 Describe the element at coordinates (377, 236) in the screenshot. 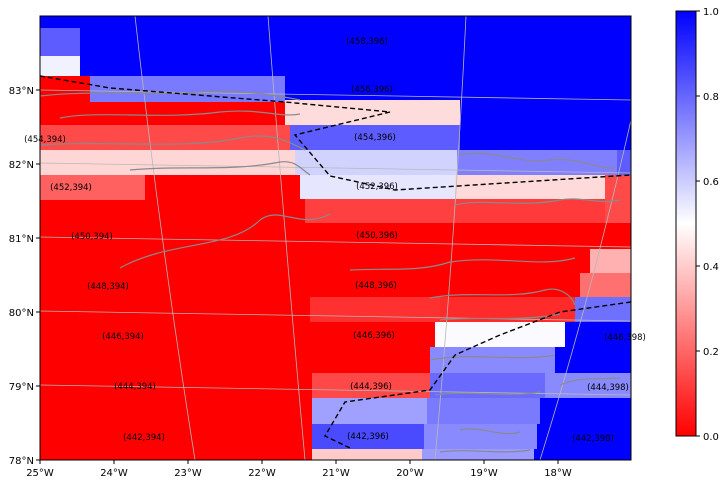

I see `cell-label: (450,396)` at that location.